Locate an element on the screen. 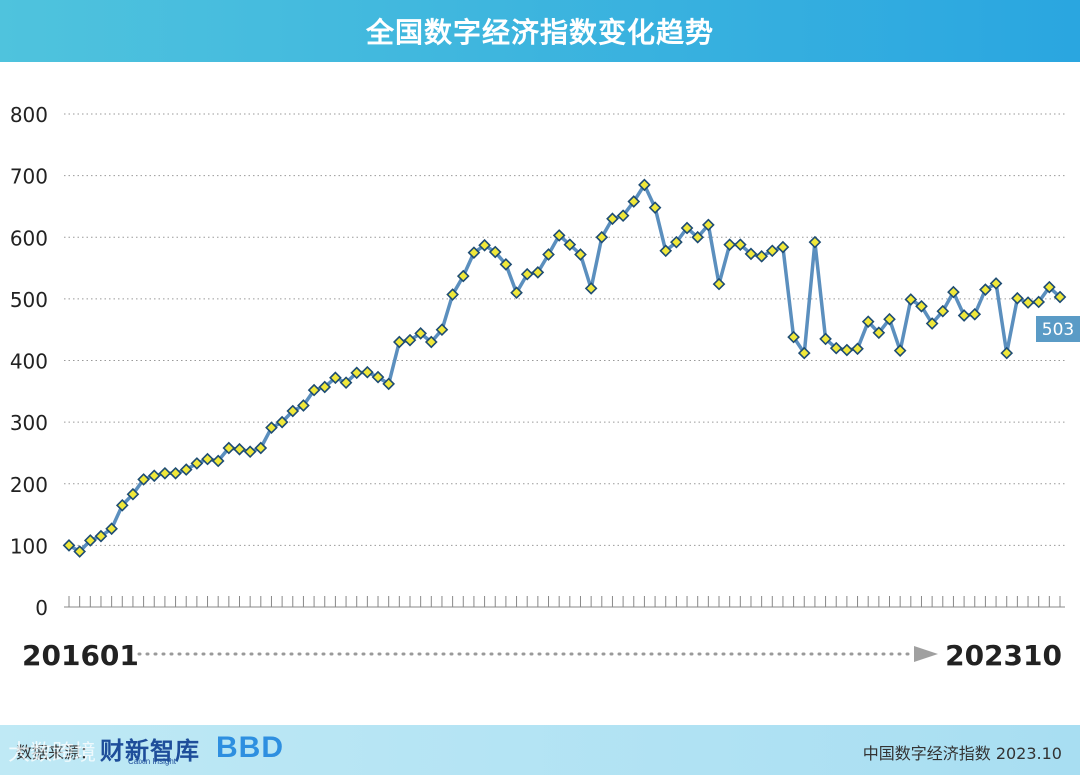  chart-title: 全国数字经济指数变化趋势 is located at coordinates (539, 32).